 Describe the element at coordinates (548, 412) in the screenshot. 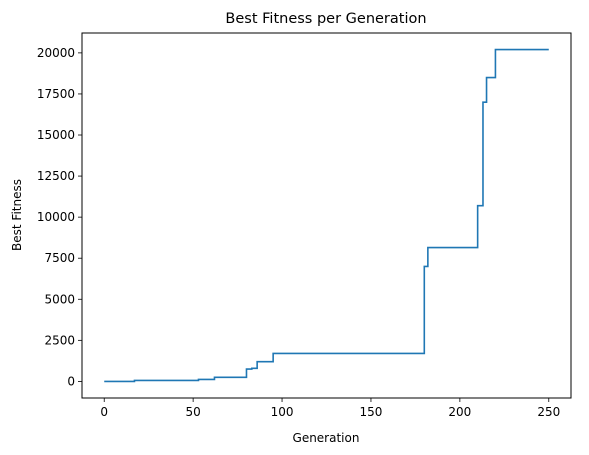

I see `x-tick-label: 250` at that location.